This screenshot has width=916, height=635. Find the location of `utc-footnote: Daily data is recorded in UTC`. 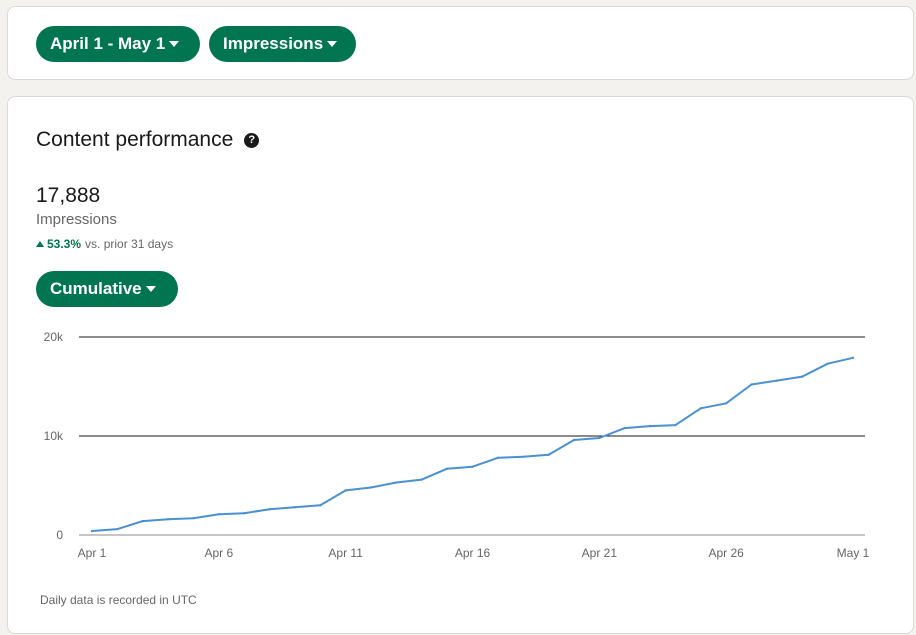

utc-footnote: Daily data is recorded in UTC is located at coordinates (118, 600).